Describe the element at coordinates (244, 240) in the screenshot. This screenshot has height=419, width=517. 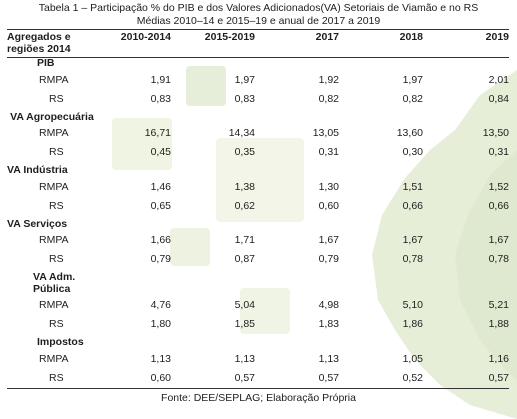
I see `cell: 1,71` at that location.